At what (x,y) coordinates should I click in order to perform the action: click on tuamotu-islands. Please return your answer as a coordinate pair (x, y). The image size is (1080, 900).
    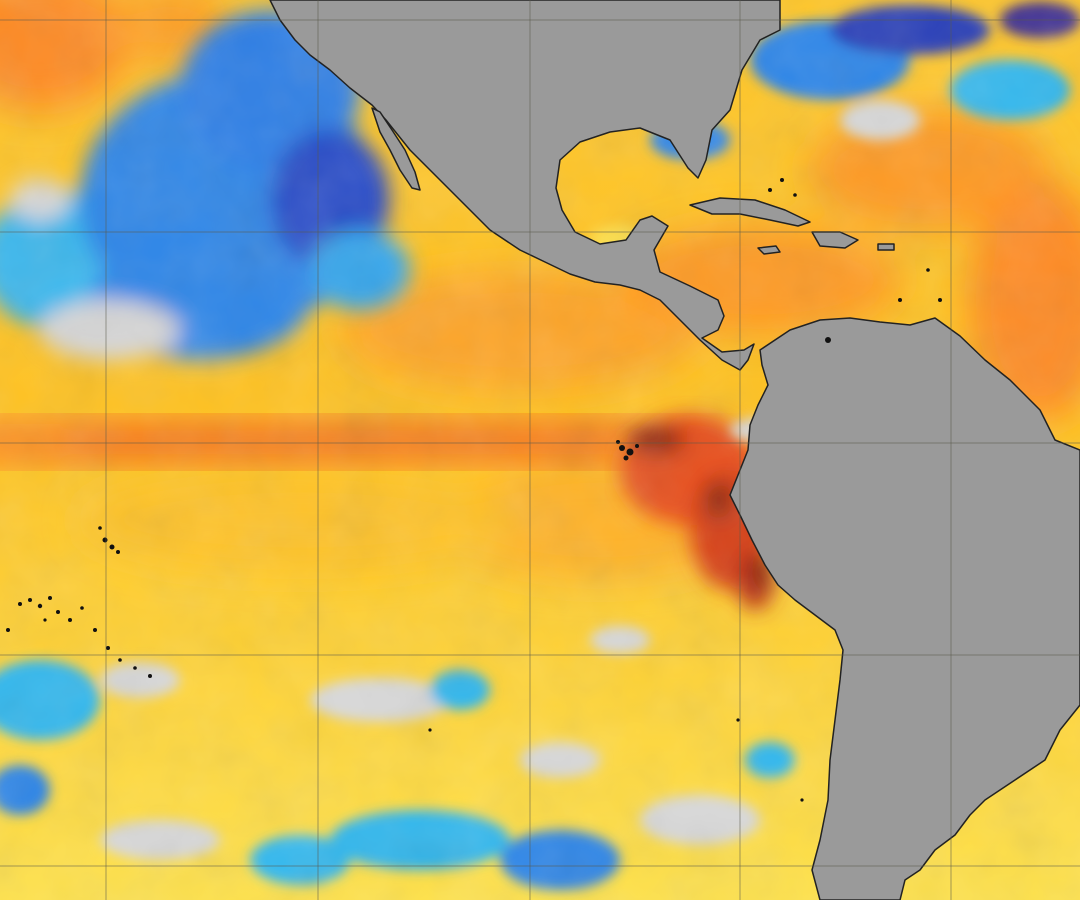
    Looking at the image, I should click on (79, 637).